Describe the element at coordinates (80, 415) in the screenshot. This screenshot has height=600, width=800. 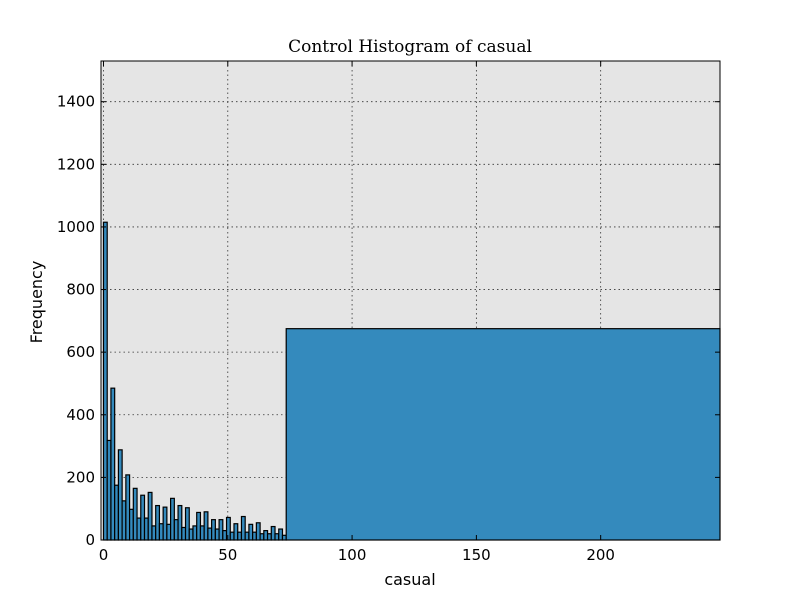
I see `y-tick-label: 400` at that location.